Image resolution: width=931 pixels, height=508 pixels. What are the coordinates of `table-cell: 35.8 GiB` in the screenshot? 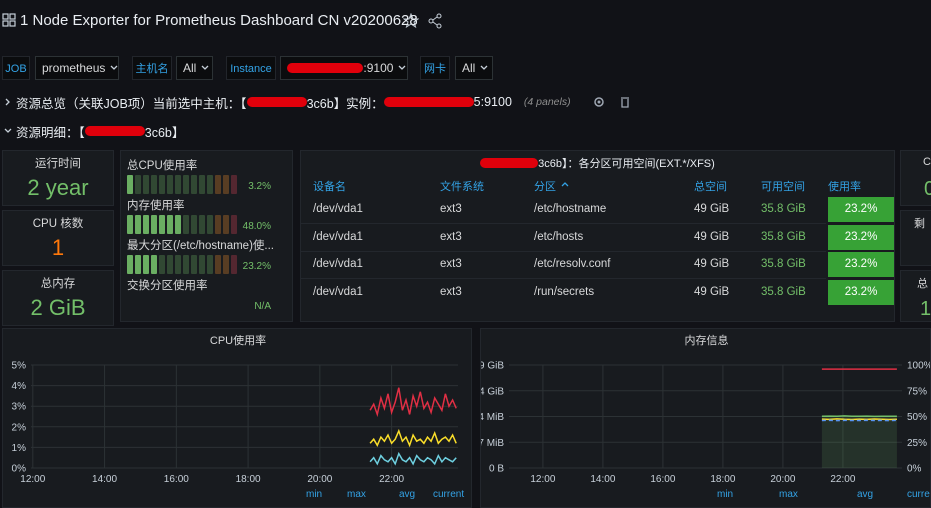 It's located at (783, 264).